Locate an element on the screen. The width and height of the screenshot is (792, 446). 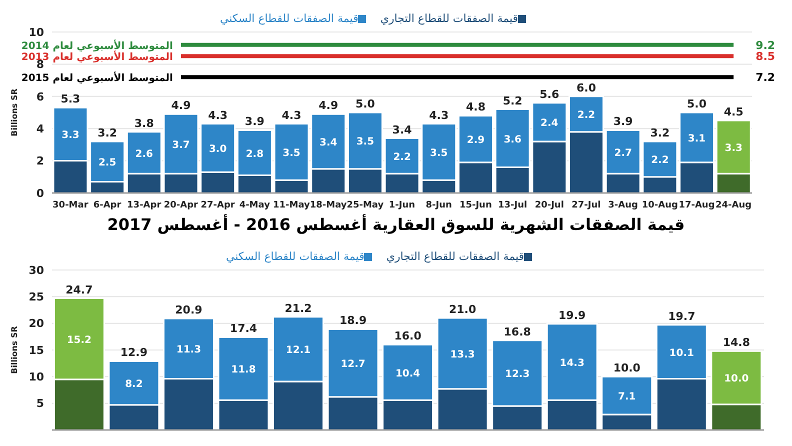
data-label: 2.5 is located at coordinates (107, 163).